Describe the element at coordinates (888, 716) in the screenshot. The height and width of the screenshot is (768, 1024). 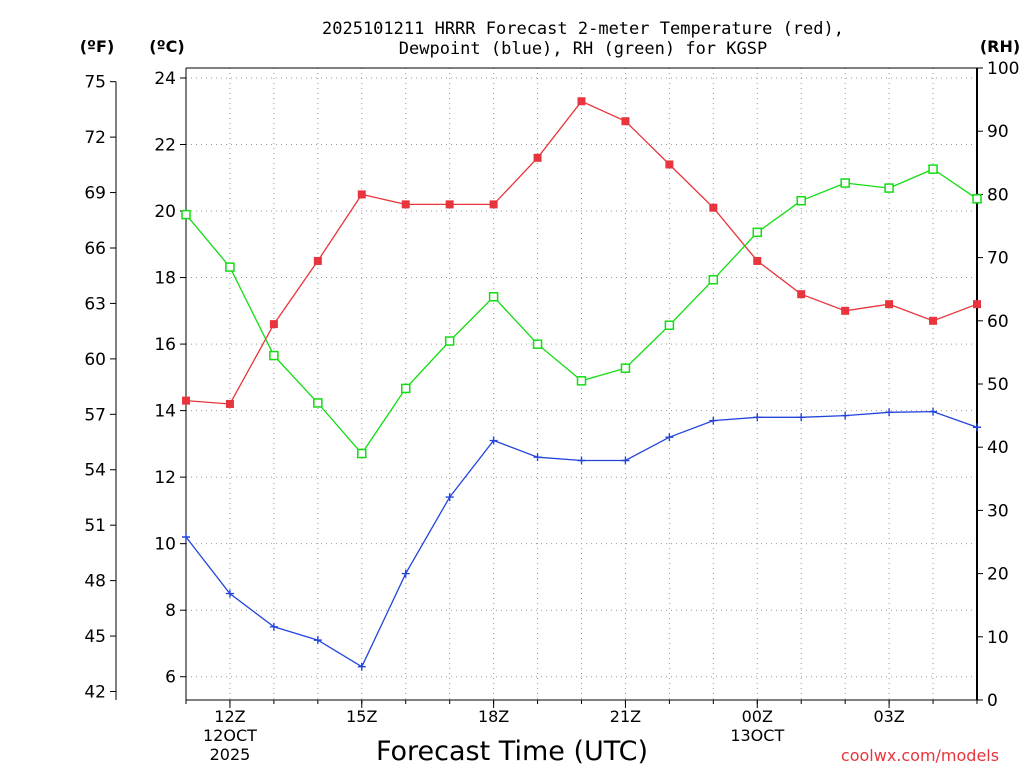
I see `x-tick-label: 03Z` at that location.